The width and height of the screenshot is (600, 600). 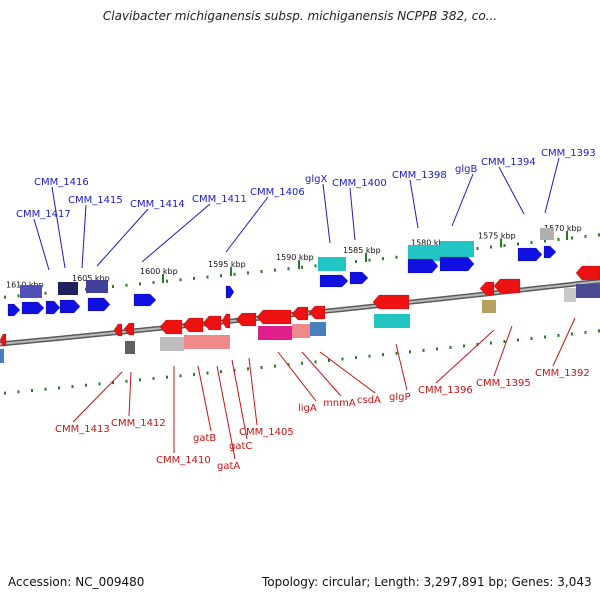 What do you see at coordinates (400, 397) in the screenshot?
I see `gene-label: glgP` at bounding box center [400, 397].